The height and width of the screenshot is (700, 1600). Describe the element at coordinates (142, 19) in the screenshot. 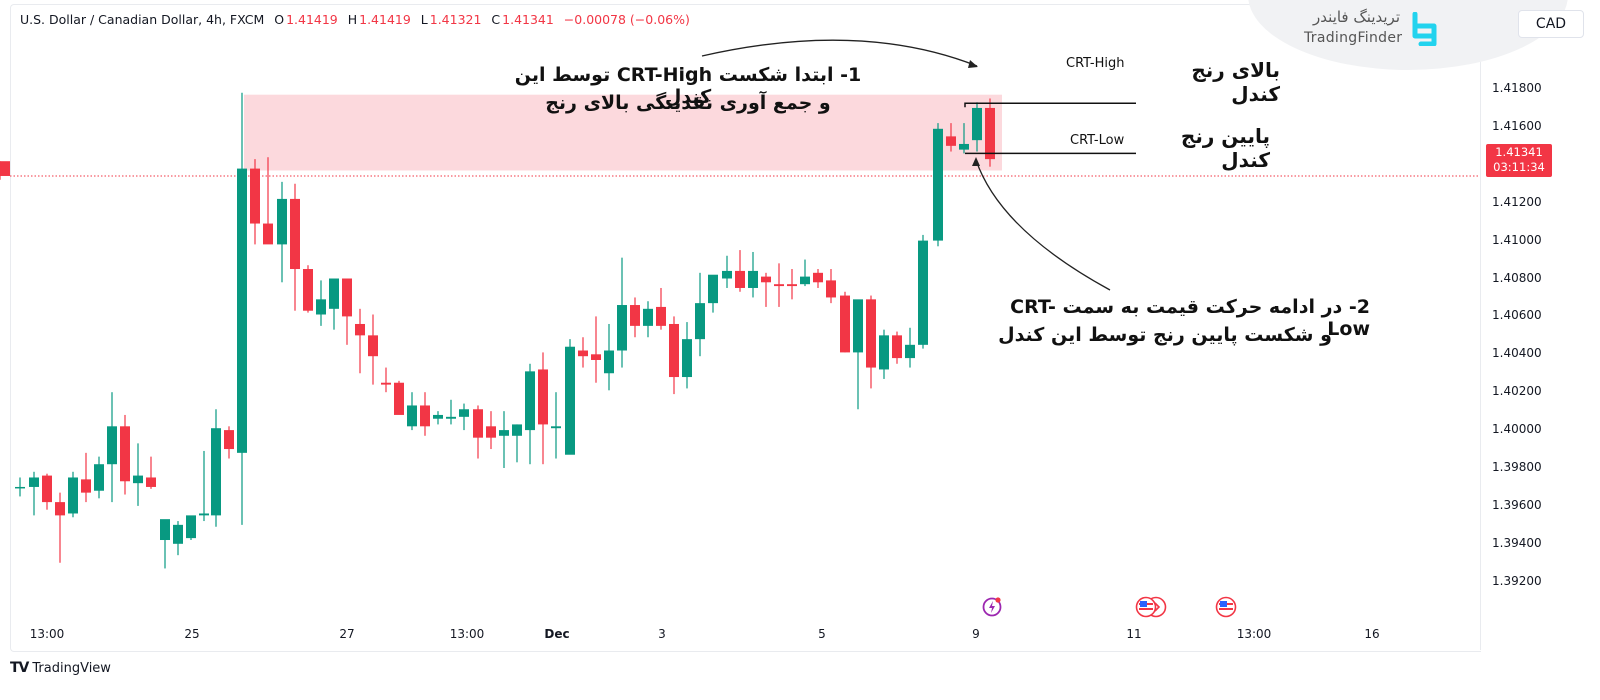

I see `symbol-title: U.S. Dollar / Canadian Dollar, 4h, FXCM` at that location.